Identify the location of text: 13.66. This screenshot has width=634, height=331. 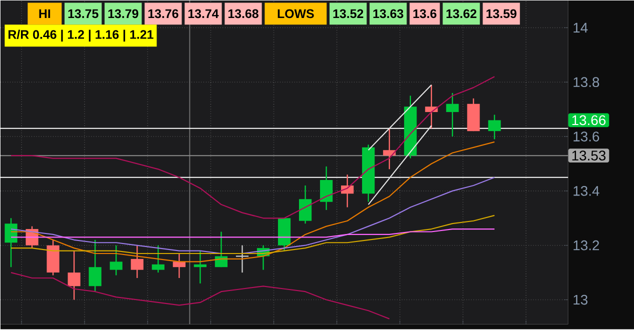
(589, 120).